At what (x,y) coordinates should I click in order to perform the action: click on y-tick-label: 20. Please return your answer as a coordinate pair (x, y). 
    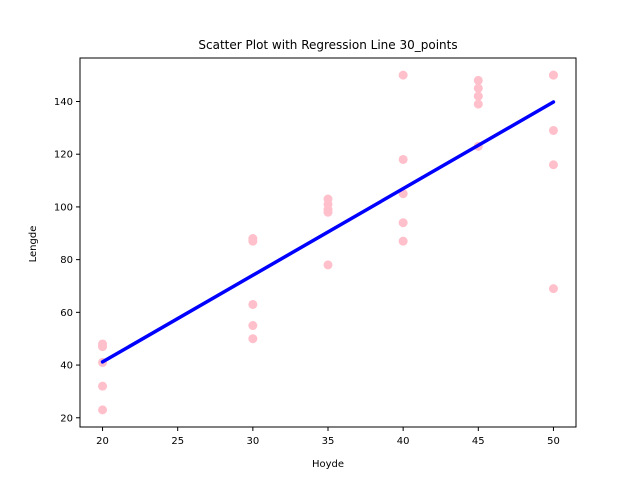
    Looking at the image, I should click on (66, 418).